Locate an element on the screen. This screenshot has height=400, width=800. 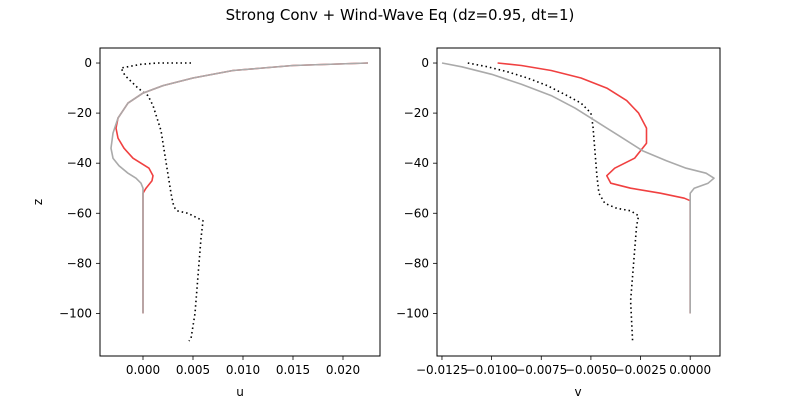
y-tick-label-u: 0 is located at coordinates (88, 63).